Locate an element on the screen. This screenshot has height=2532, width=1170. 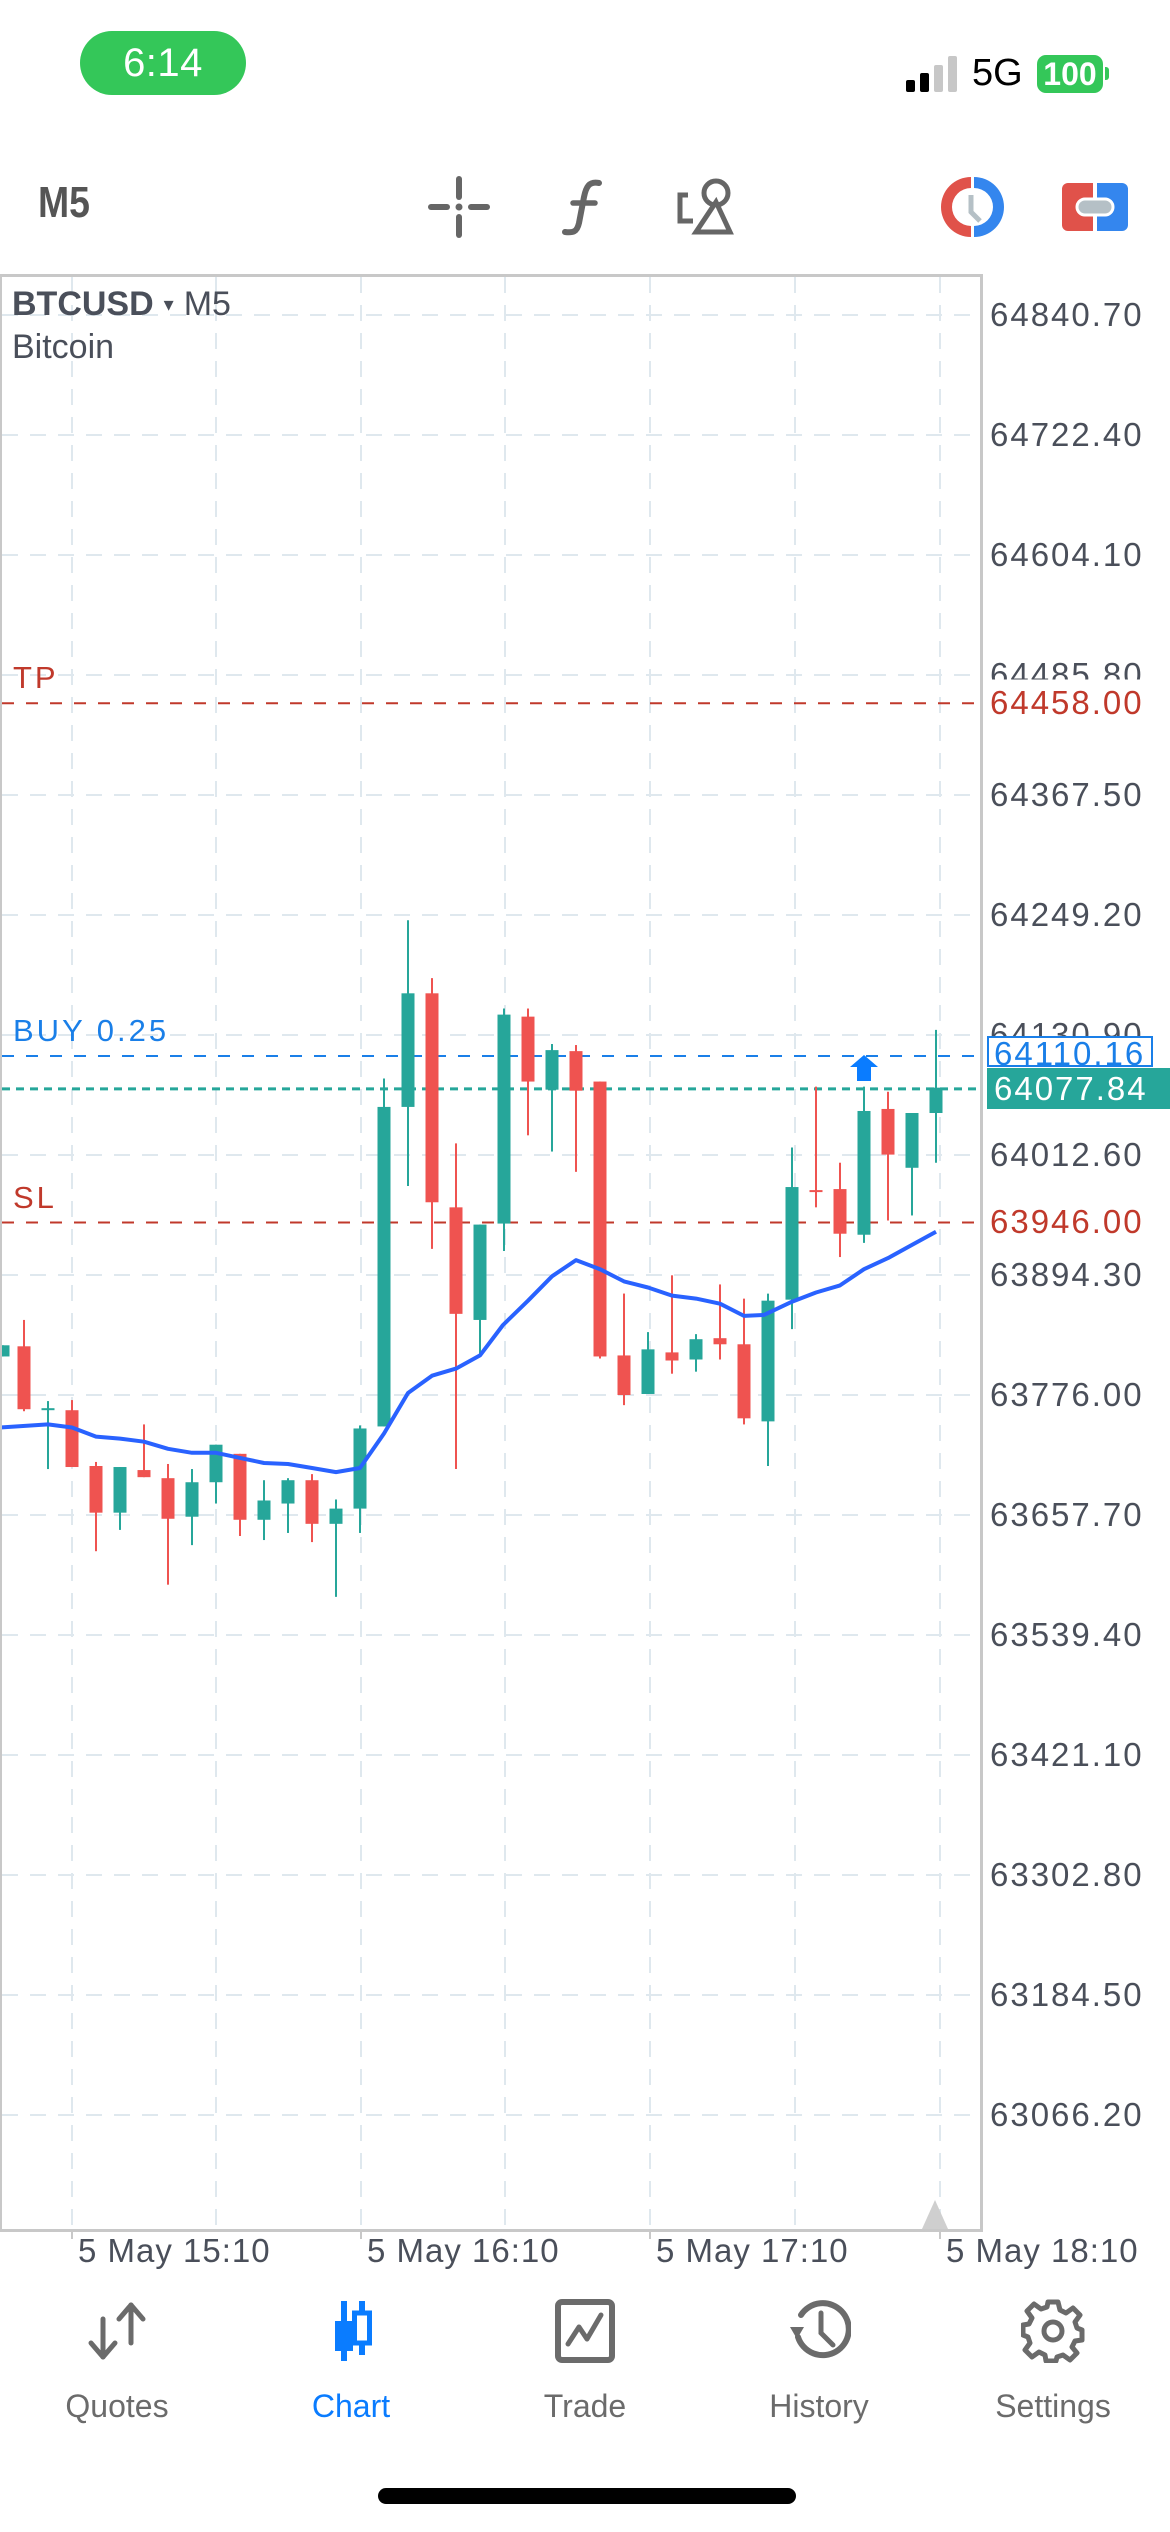
scroll-to-end-icon is located at coordinates (935, 2214).